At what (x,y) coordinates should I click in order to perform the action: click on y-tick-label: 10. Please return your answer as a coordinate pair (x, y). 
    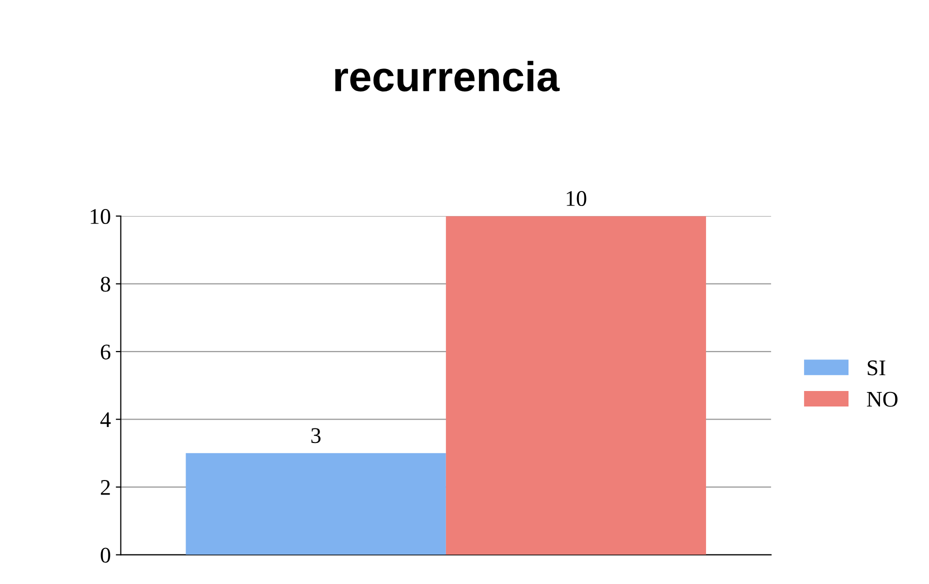
    Looking at the image, I should click on (100, 216).